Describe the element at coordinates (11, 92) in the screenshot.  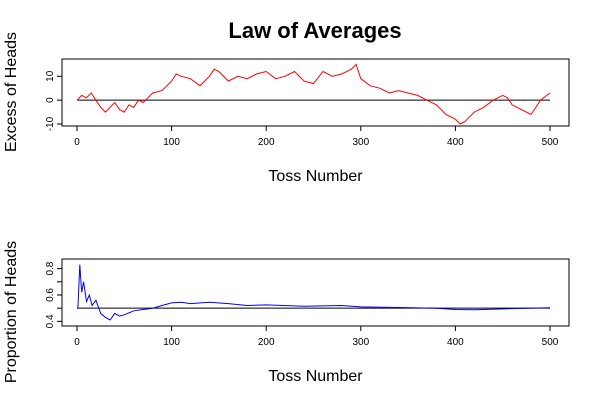
I see `y-axis-label: Excess of Heads` at that location.